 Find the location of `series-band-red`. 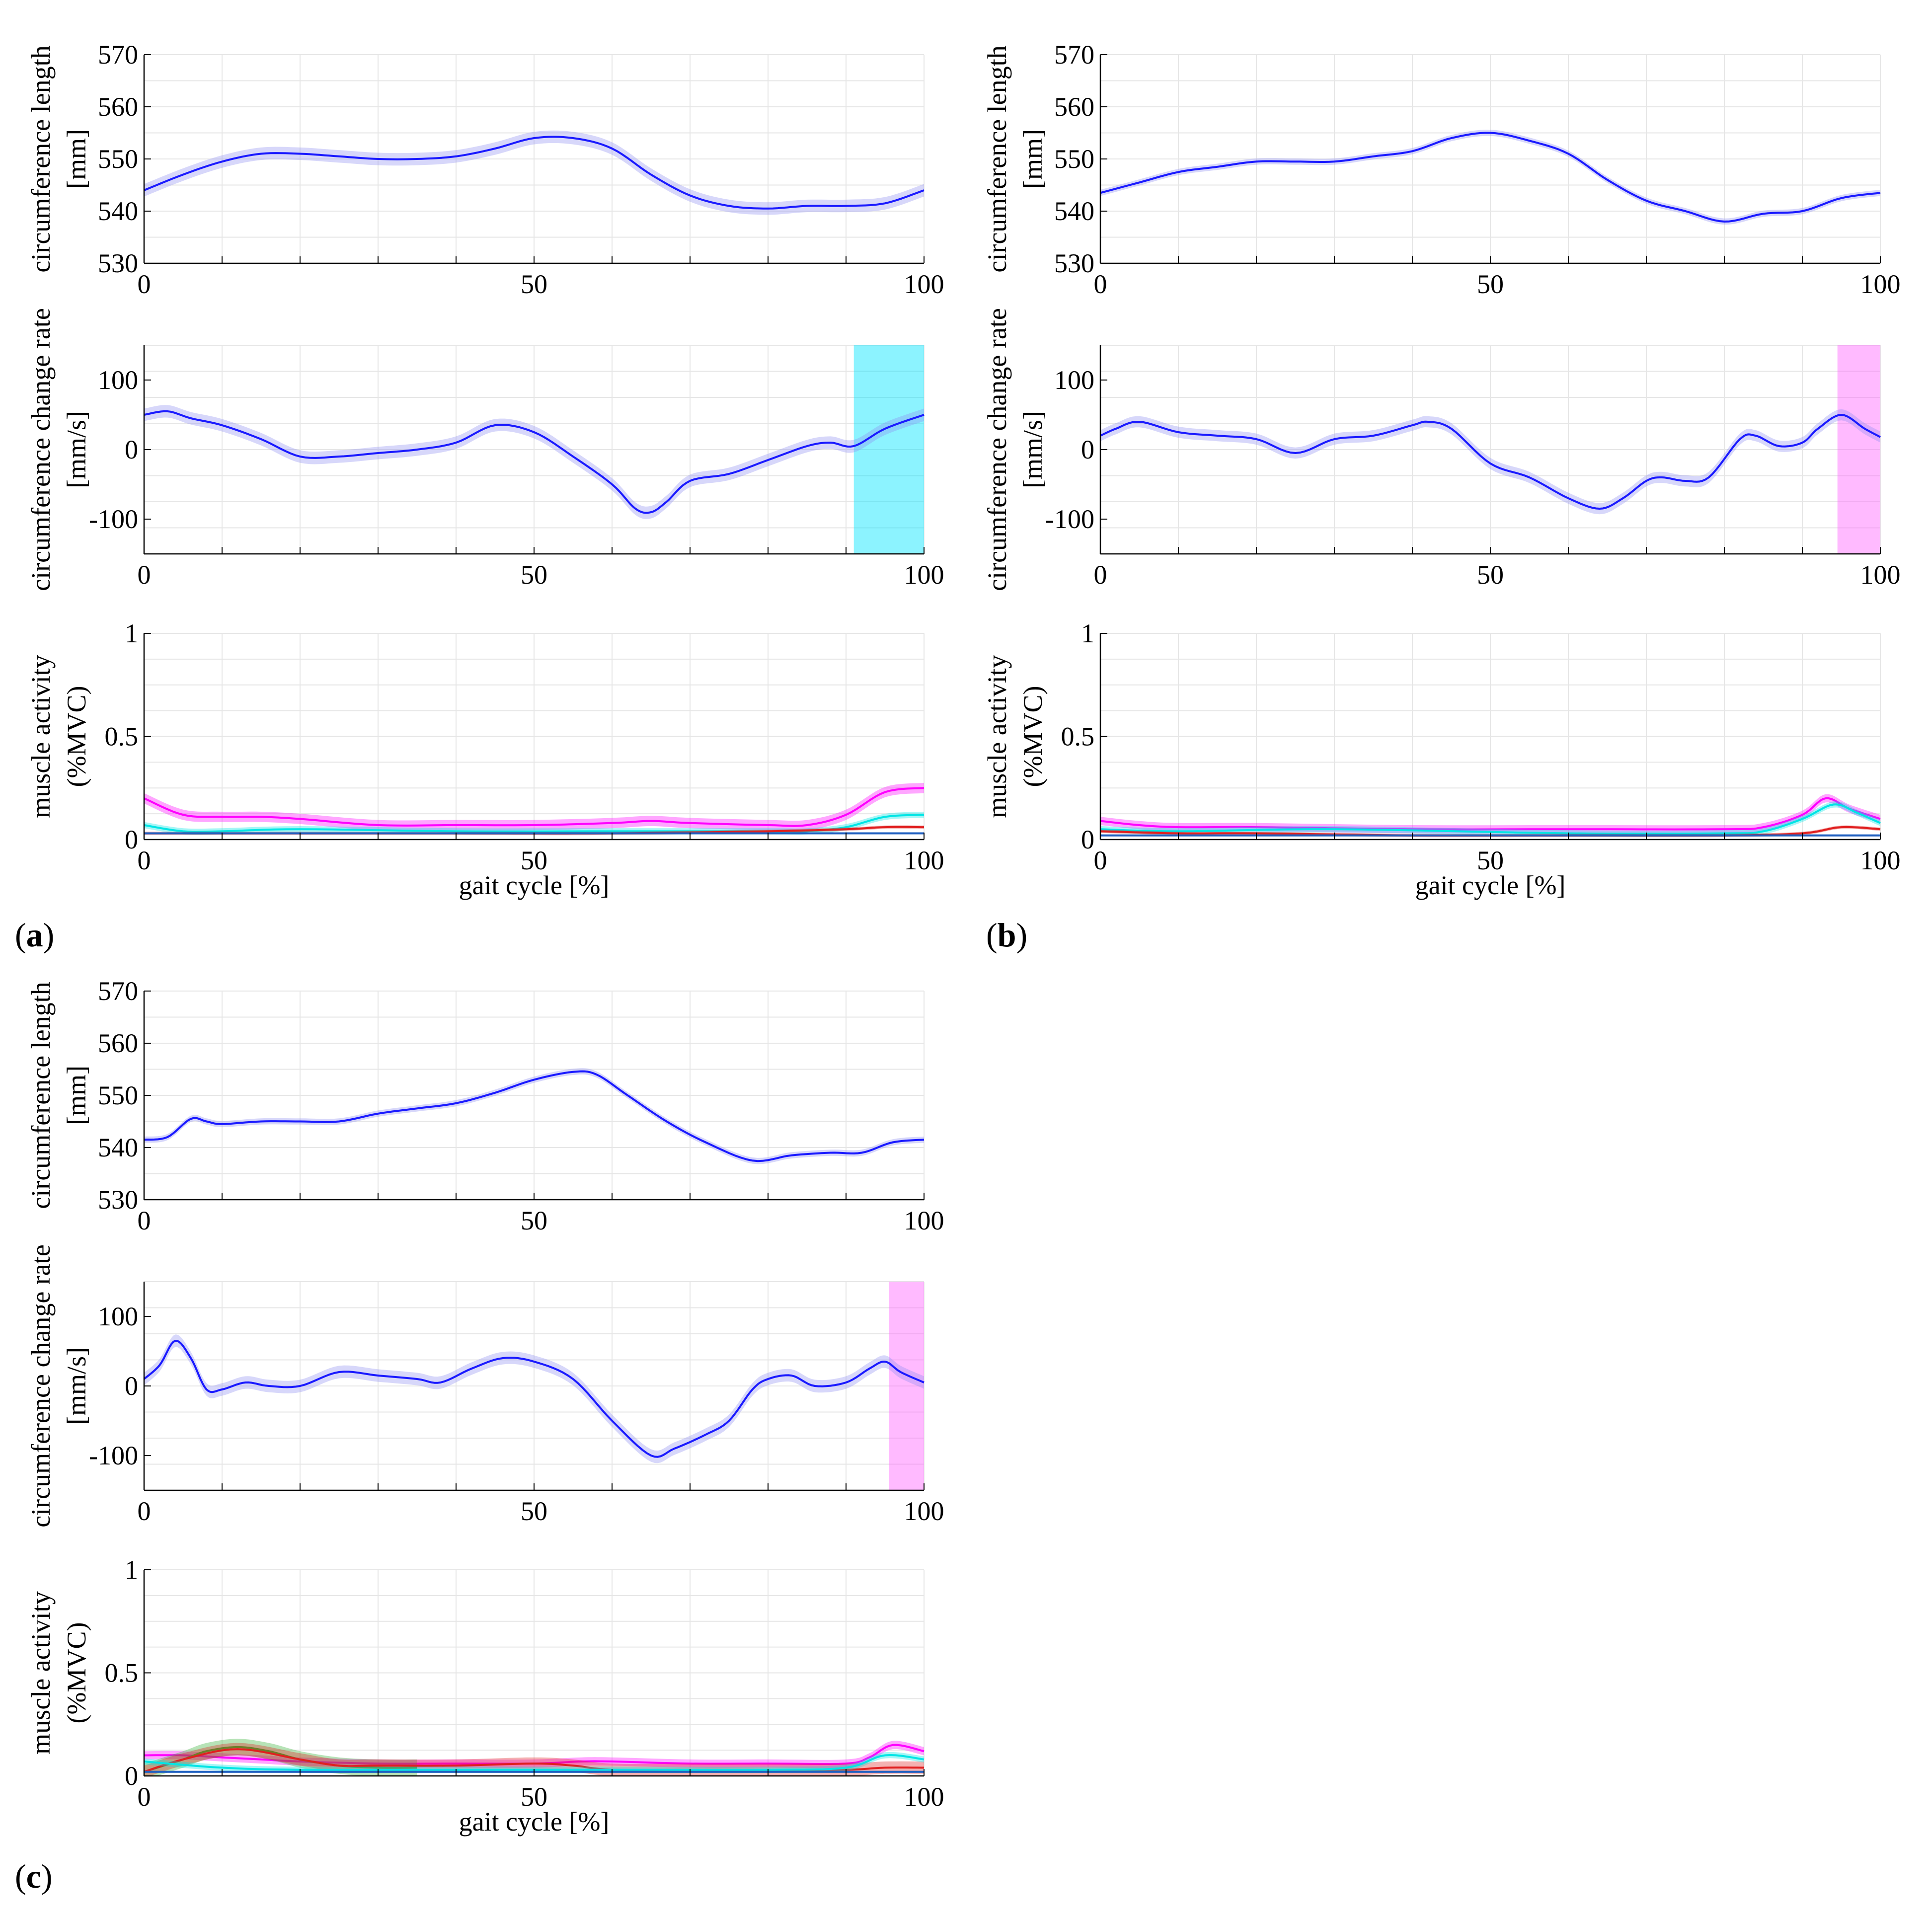

series-band-red is located at coordinates (534, 1759).